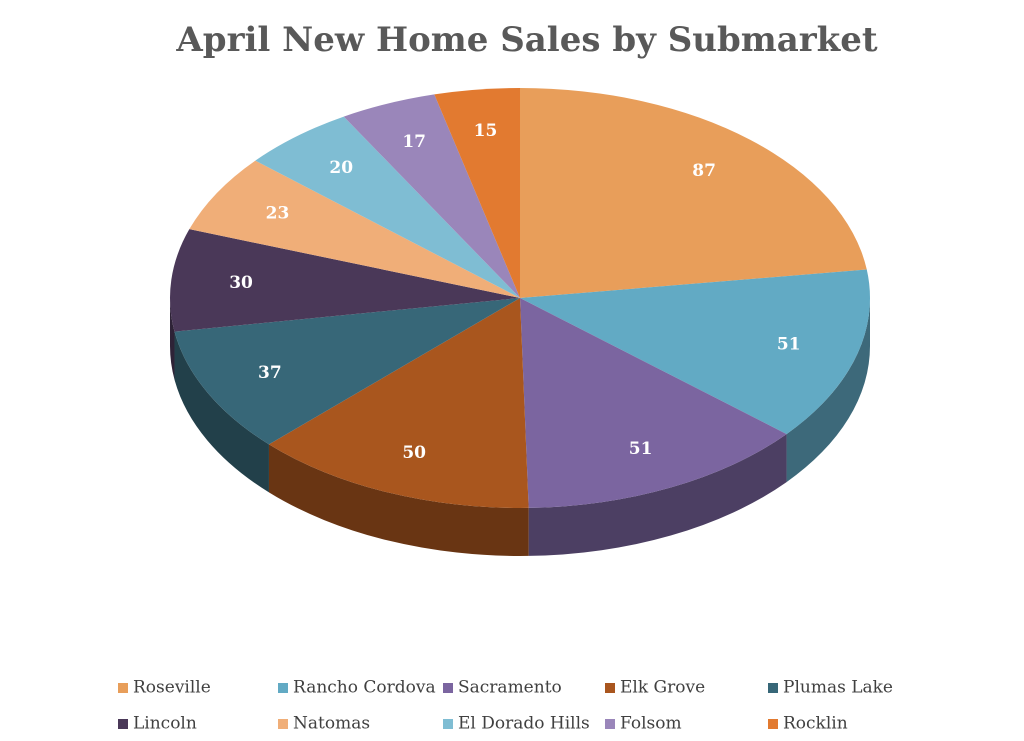  What do you see at coordinates (331, 724) in the screenshot?
I see `legend-label: Natomas` at bounding box center [331, 724].